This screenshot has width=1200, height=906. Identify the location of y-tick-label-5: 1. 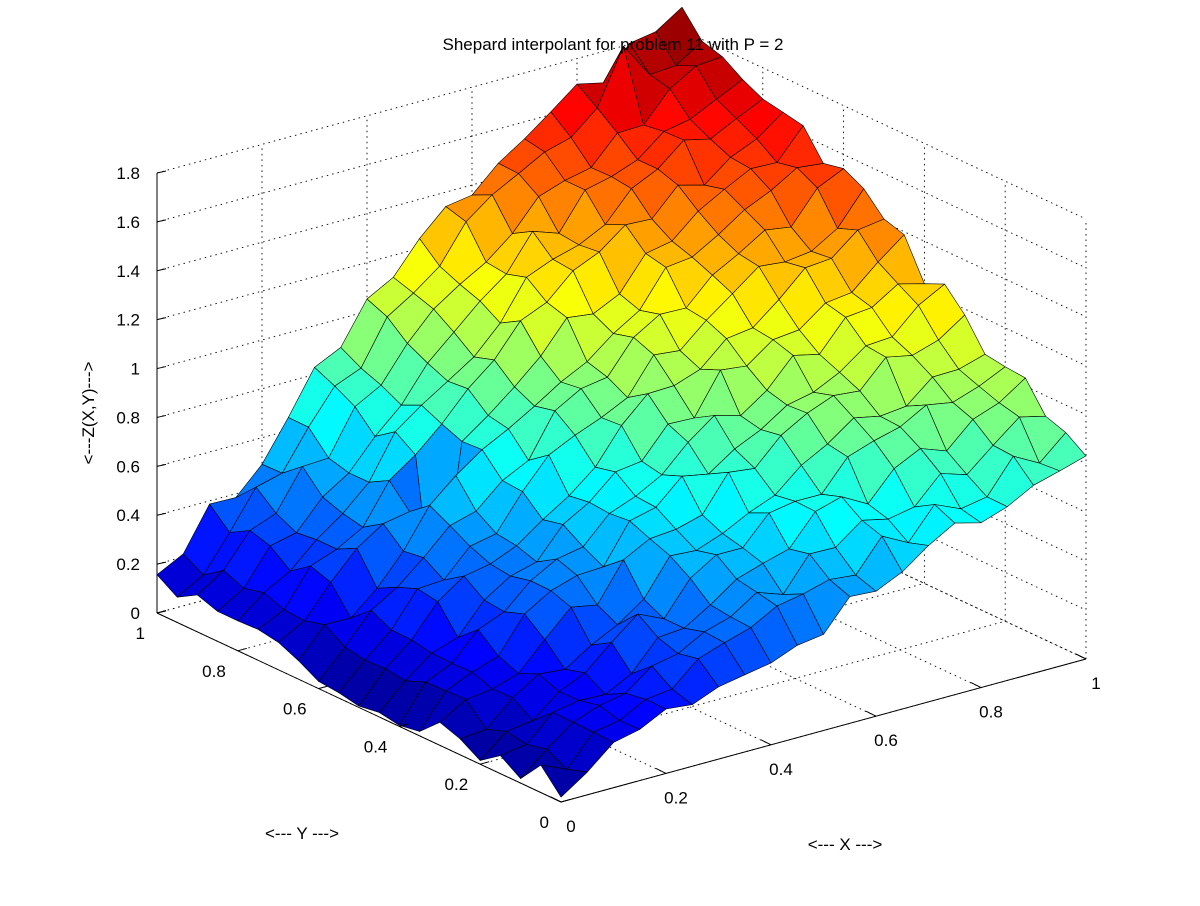
(140, 633).